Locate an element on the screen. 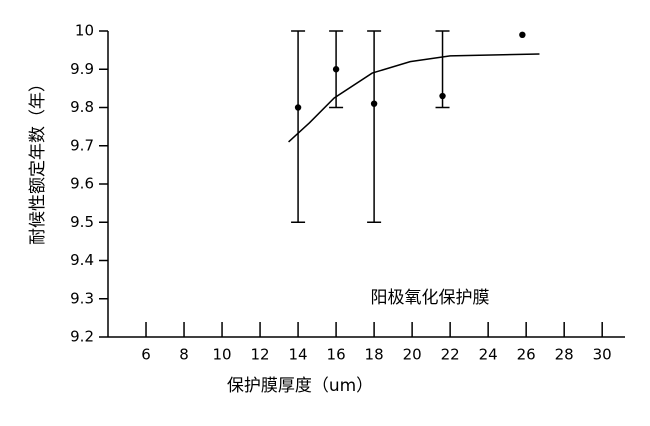  x-tick-label: 24 is located at coordinates (488, 355).